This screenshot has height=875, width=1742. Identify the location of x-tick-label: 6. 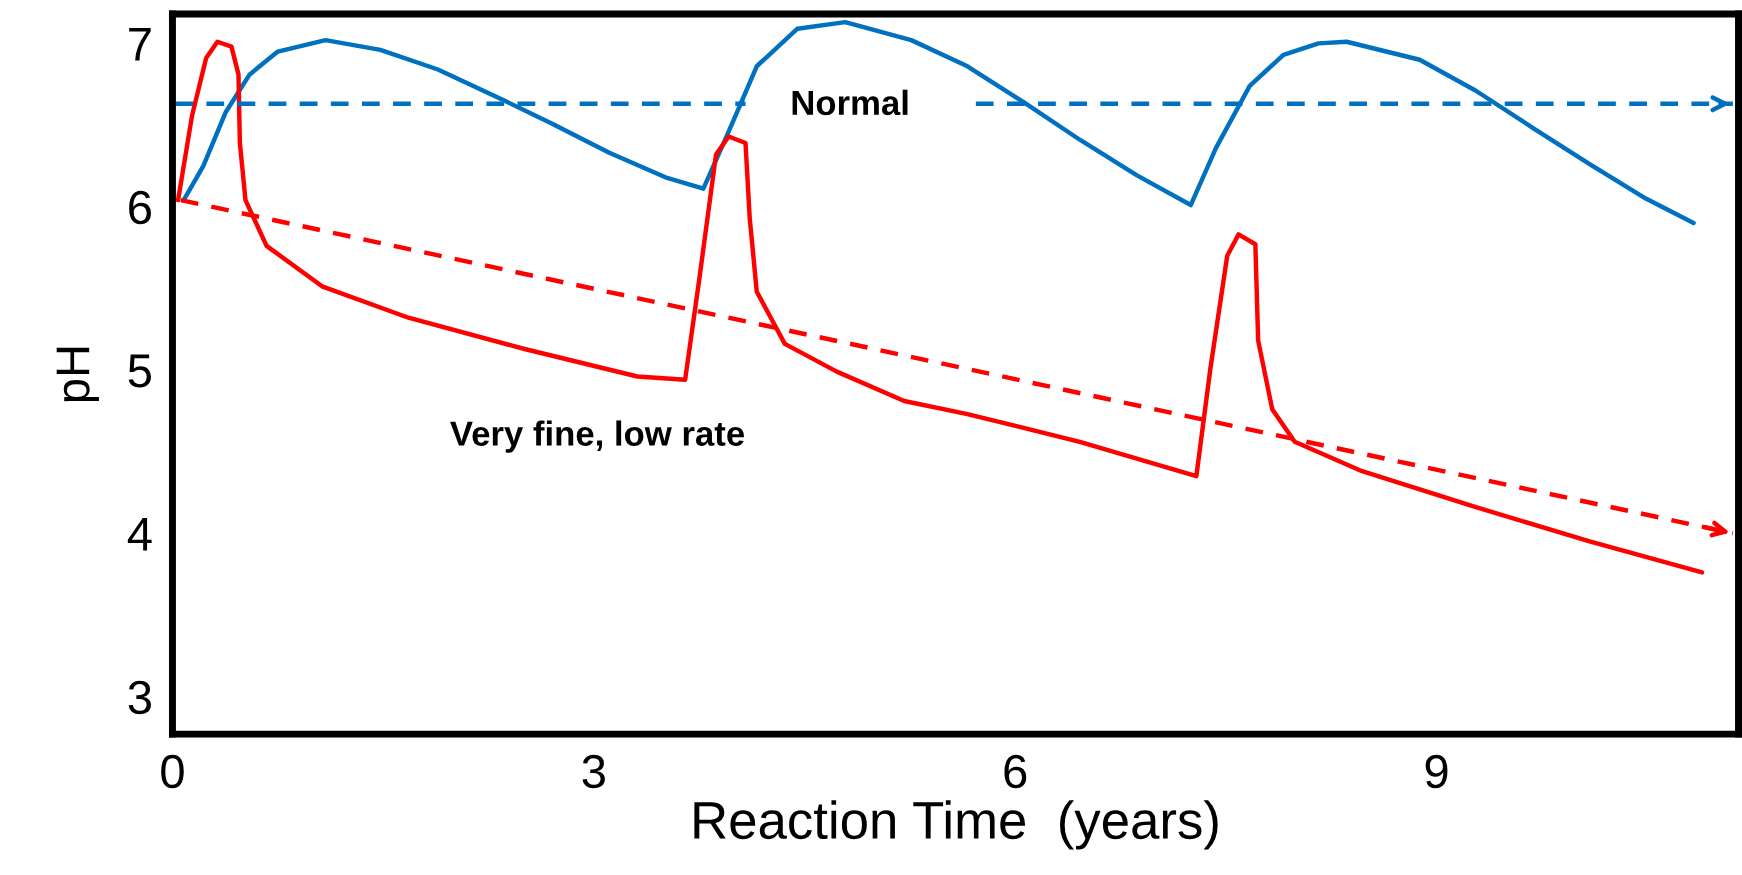
(1015, 771).